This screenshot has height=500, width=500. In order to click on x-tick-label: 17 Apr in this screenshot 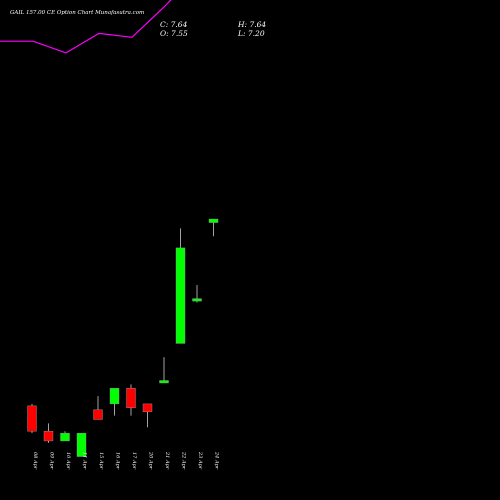, I will do `click(134, 461)`.